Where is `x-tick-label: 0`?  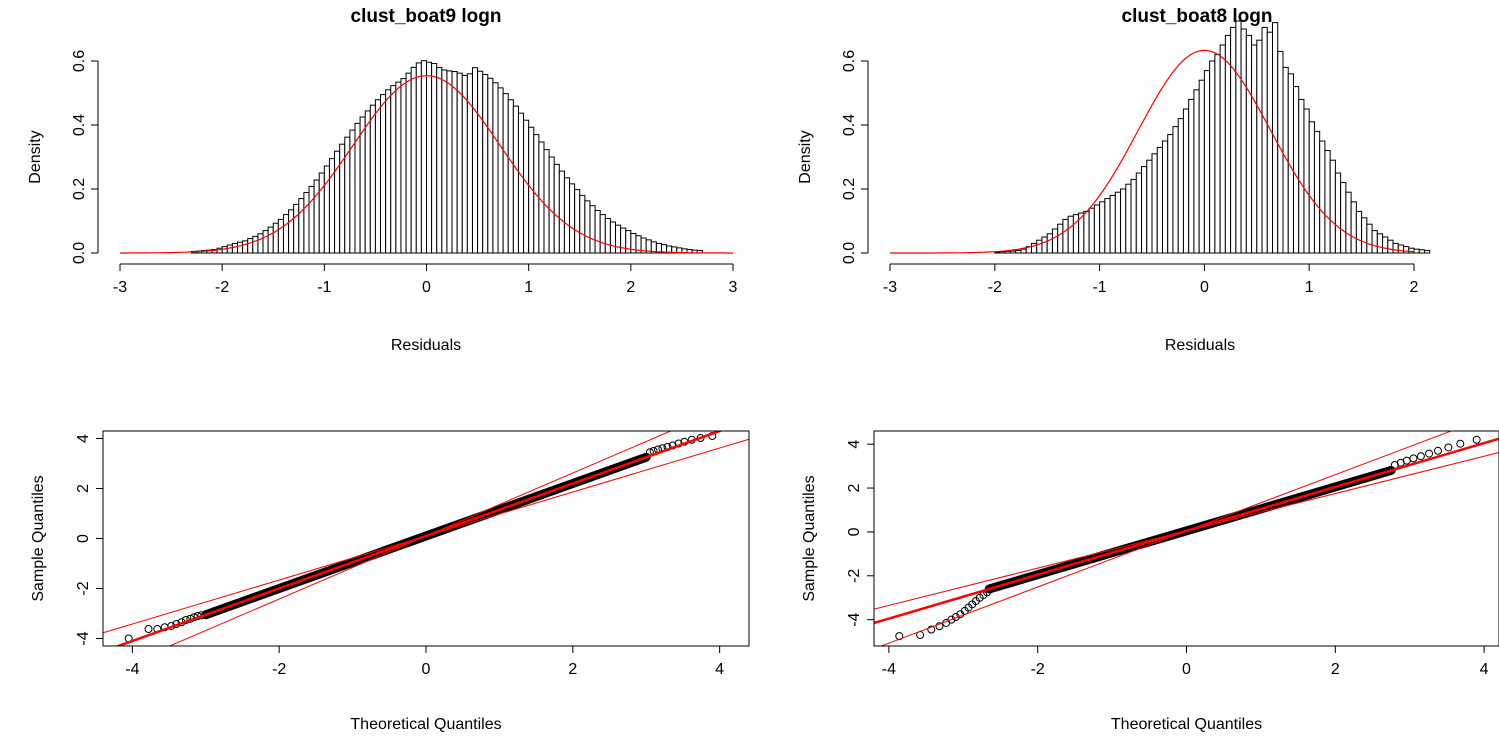 x-tick-label: 0 is located at coordinates (426, 669).